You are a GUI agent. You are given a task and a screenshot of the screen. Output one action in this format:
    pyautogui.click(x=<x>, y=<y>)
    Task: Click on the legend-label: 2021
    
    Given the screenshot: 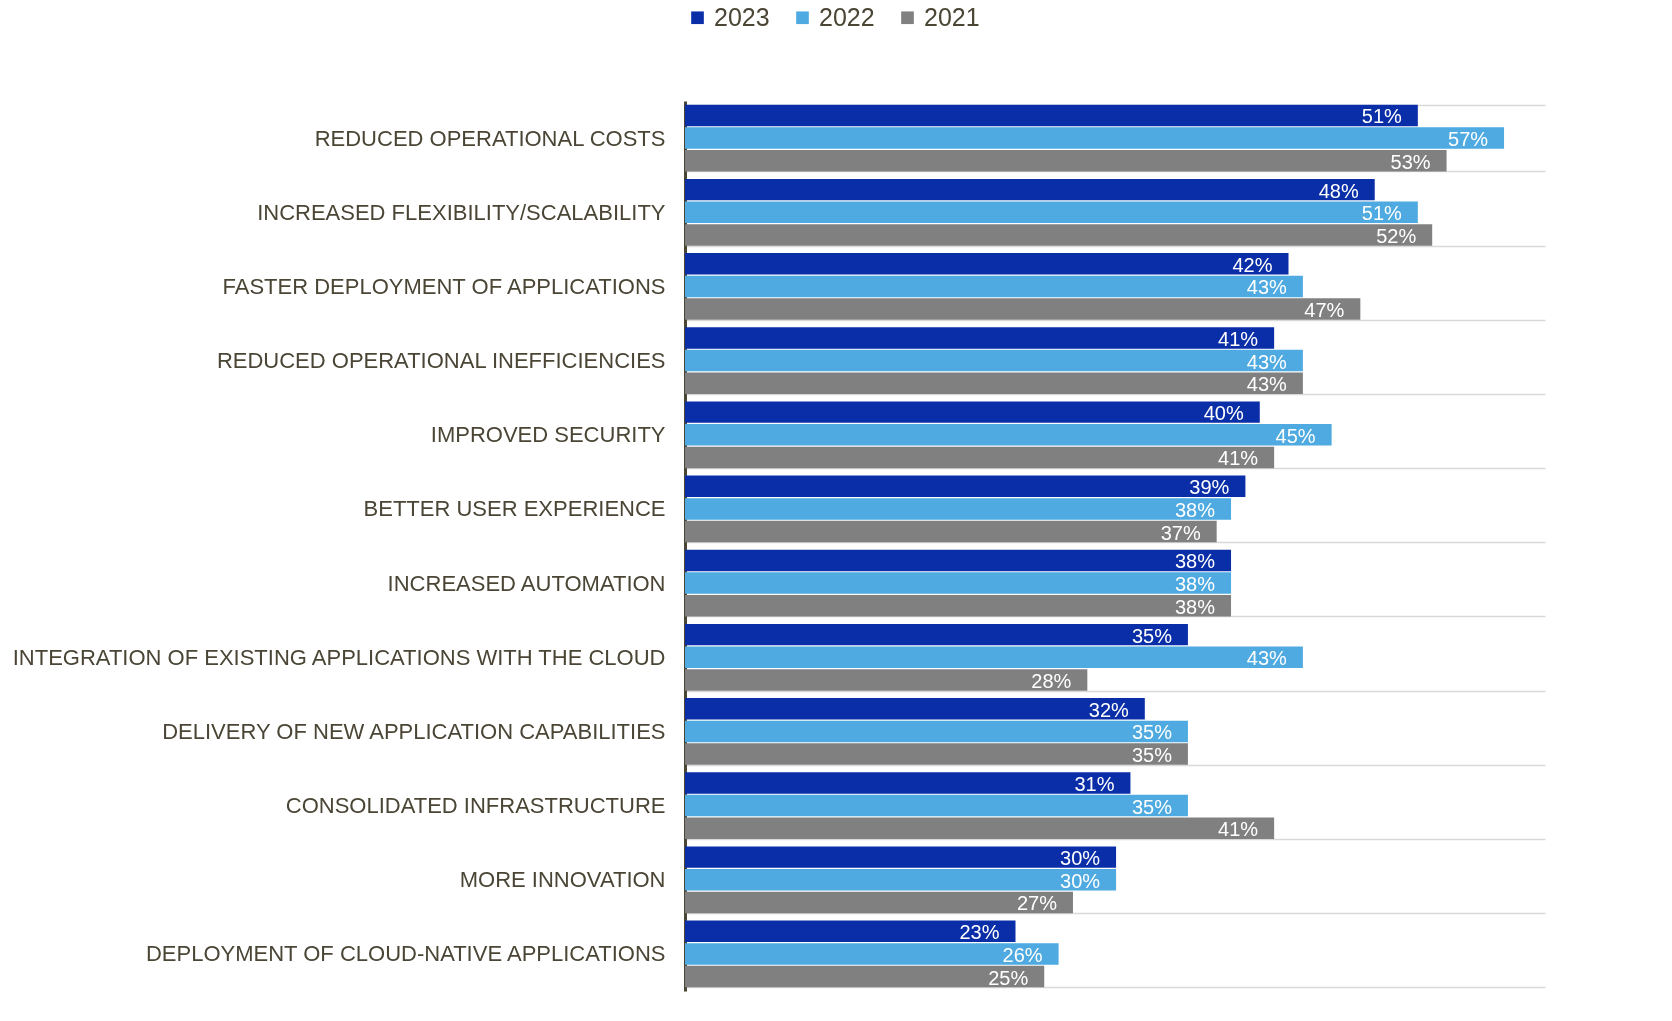 What is the action you would take?
    pyautogui.click(x=952, y=16)
    